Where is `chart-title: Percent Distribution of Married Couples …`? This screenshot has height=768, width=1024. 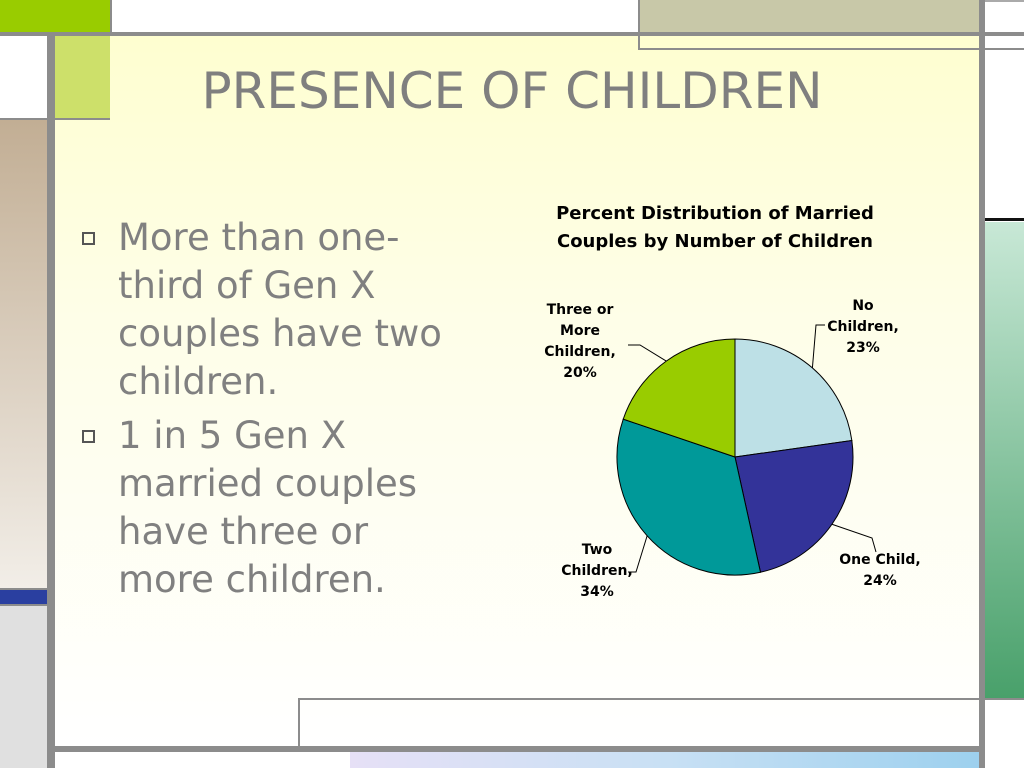 chart-title: Percent Distribution of Married Couples … is located at coordinates (715, 228).